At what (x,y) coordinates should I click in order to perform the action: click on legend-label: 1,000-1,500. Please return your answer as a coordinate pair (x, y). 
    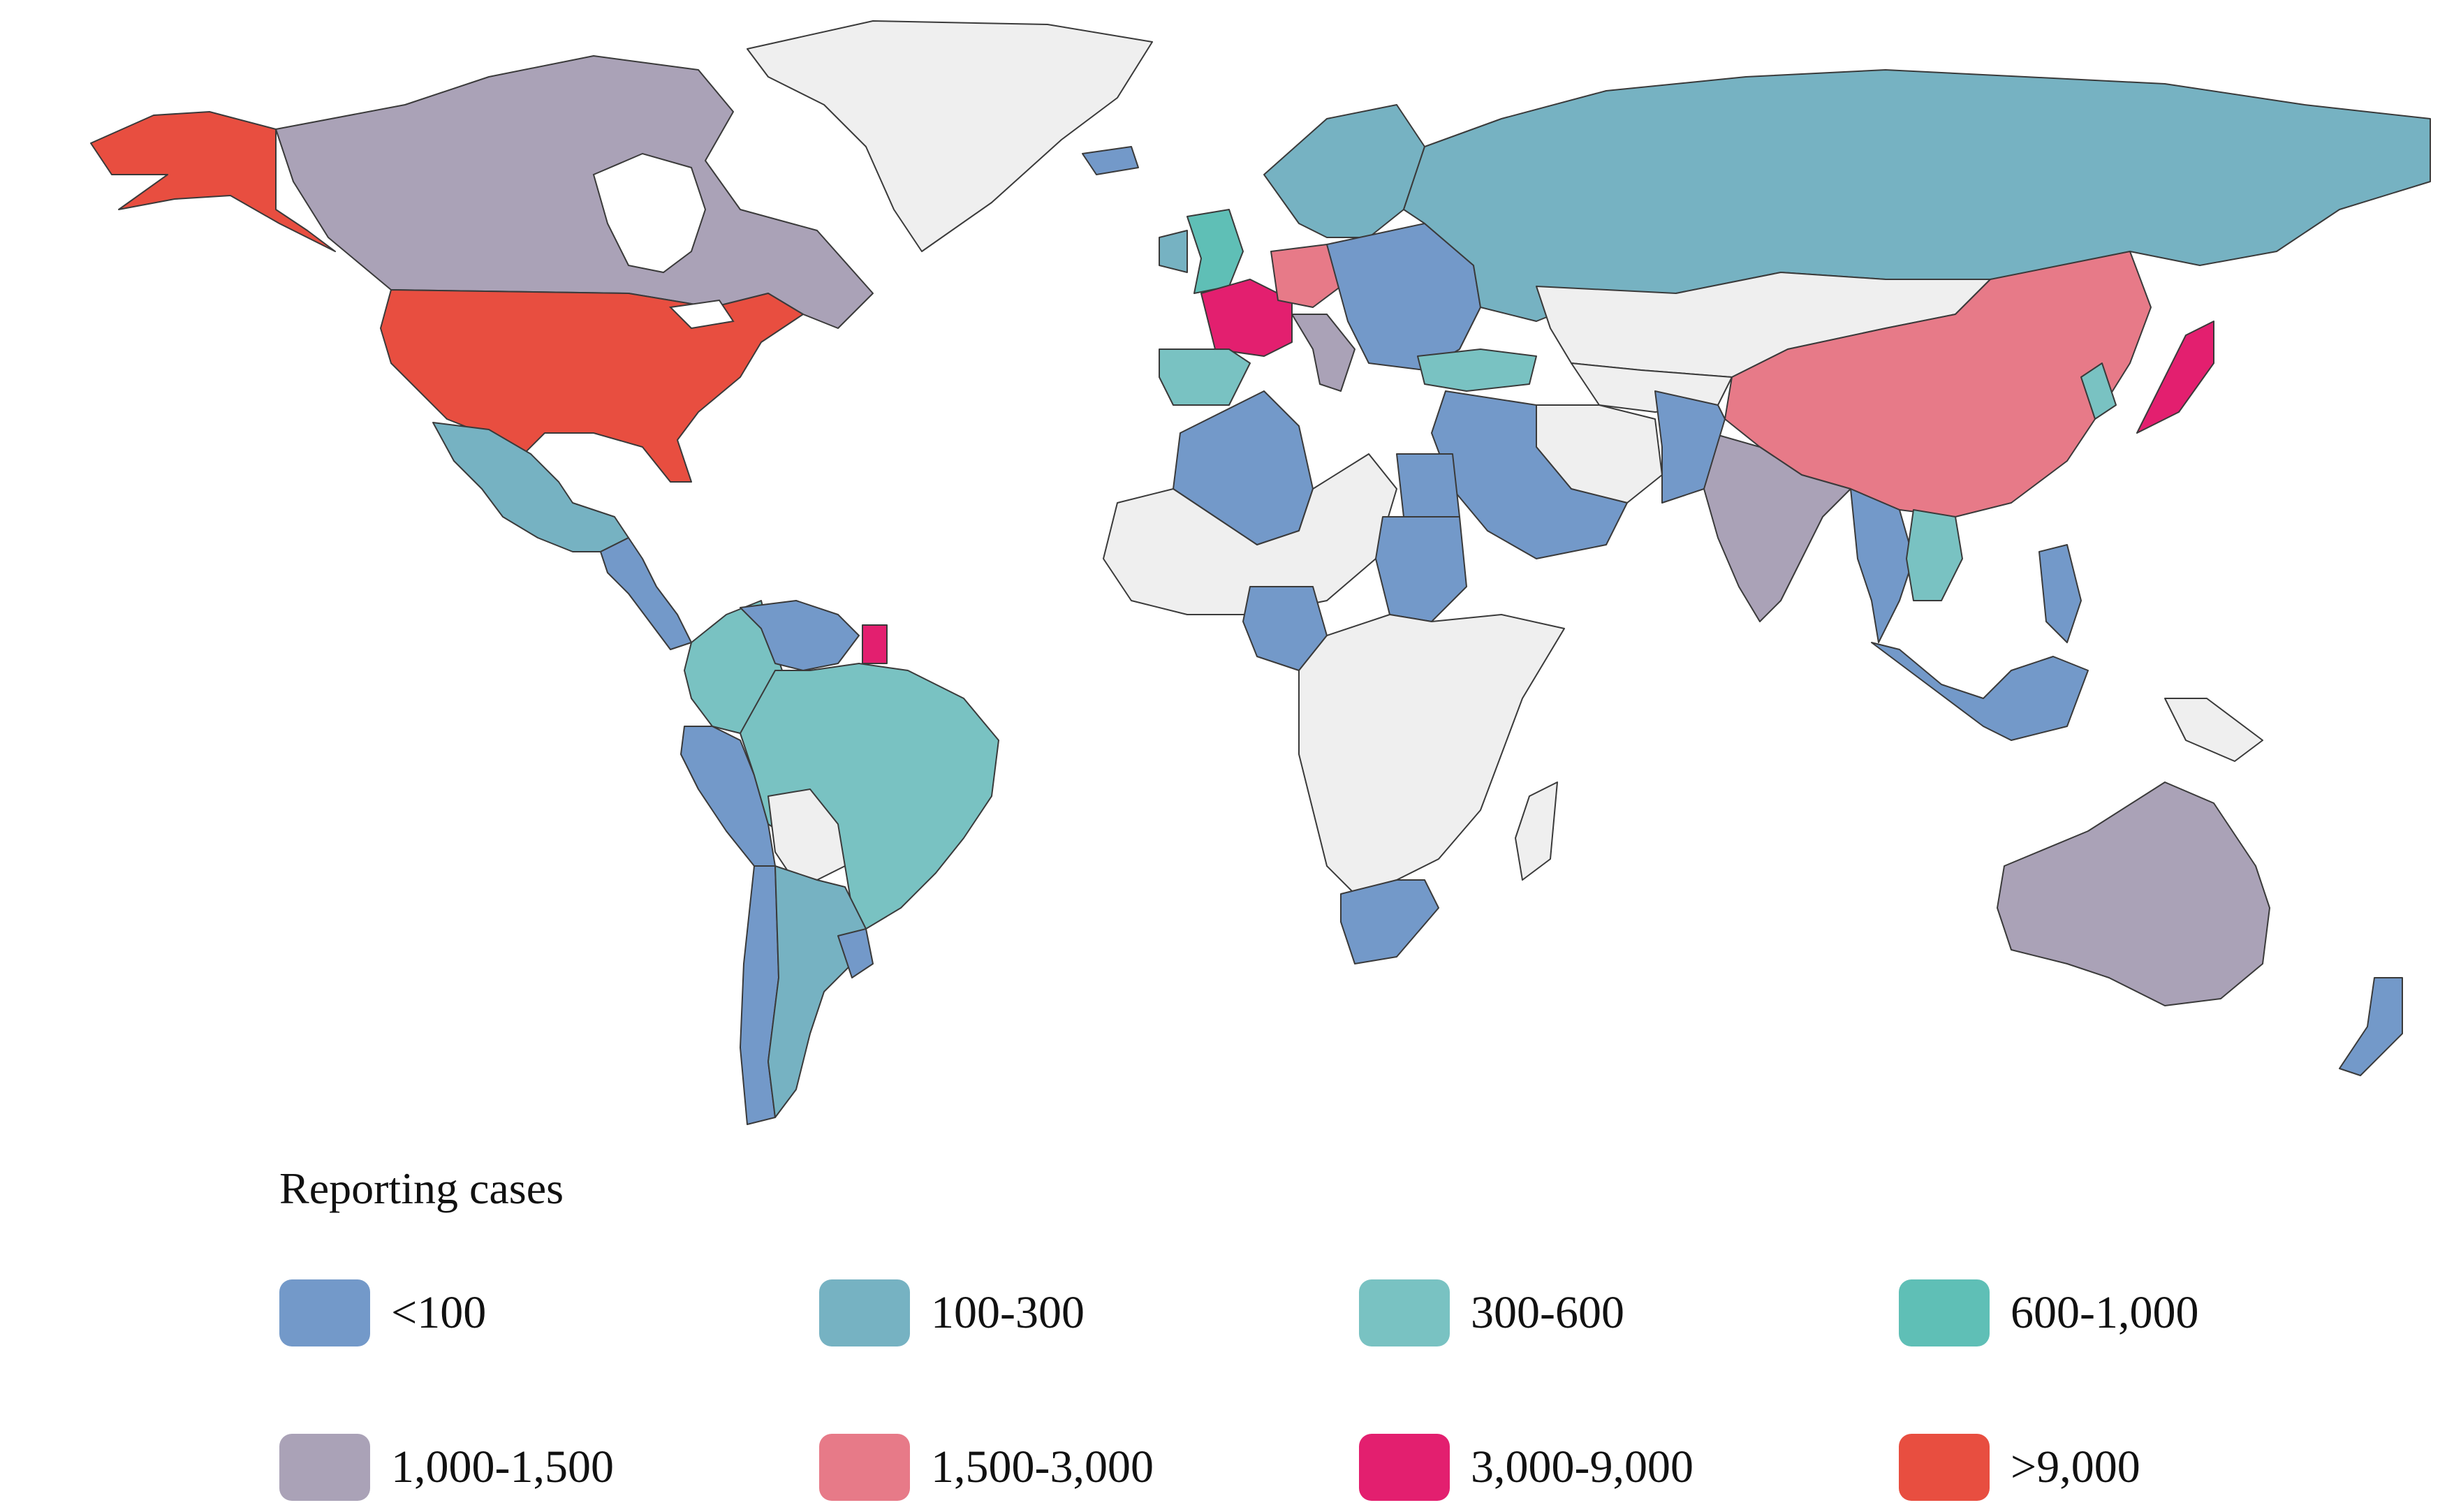
    Looking at the image, I should click on (503, 1466).